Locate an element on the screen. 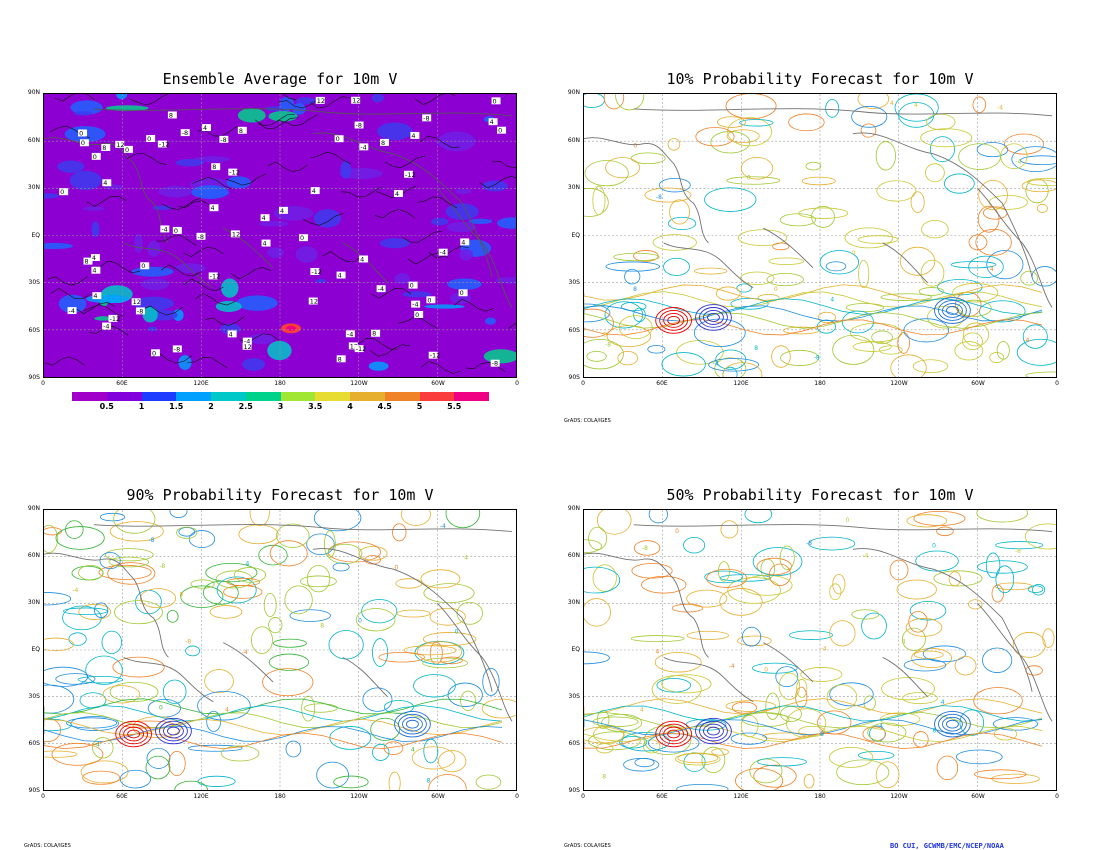 This screenshot has width=1100, height=850. y-tick-label: 30N is located at coordinates (33, 187).